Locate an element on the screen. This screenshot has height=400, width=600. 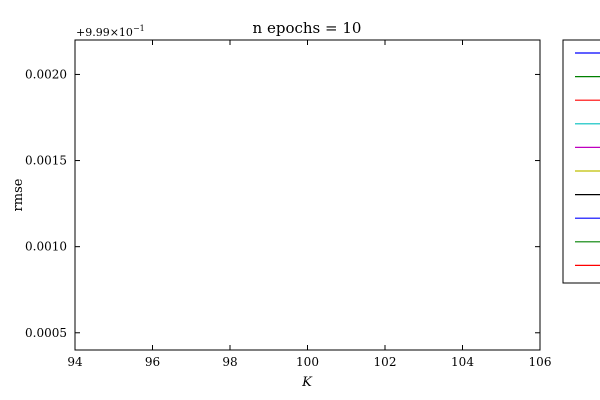
legend is located at coordinates (581, 161).